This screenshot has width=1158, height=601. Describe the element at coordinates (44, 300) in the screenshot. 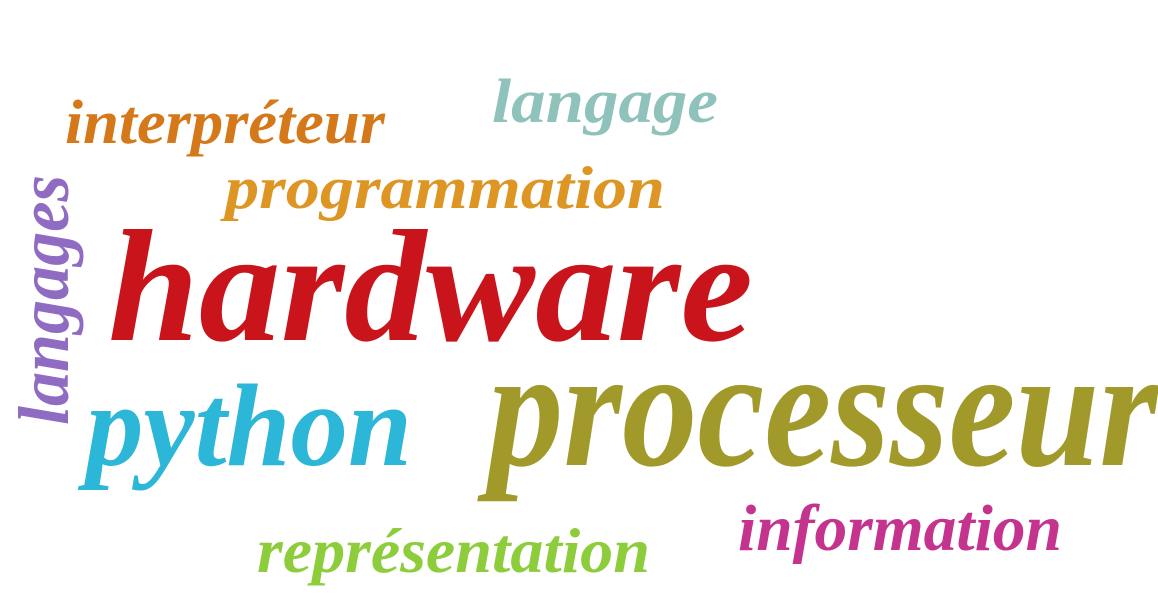

I see `word: langages` at that location.